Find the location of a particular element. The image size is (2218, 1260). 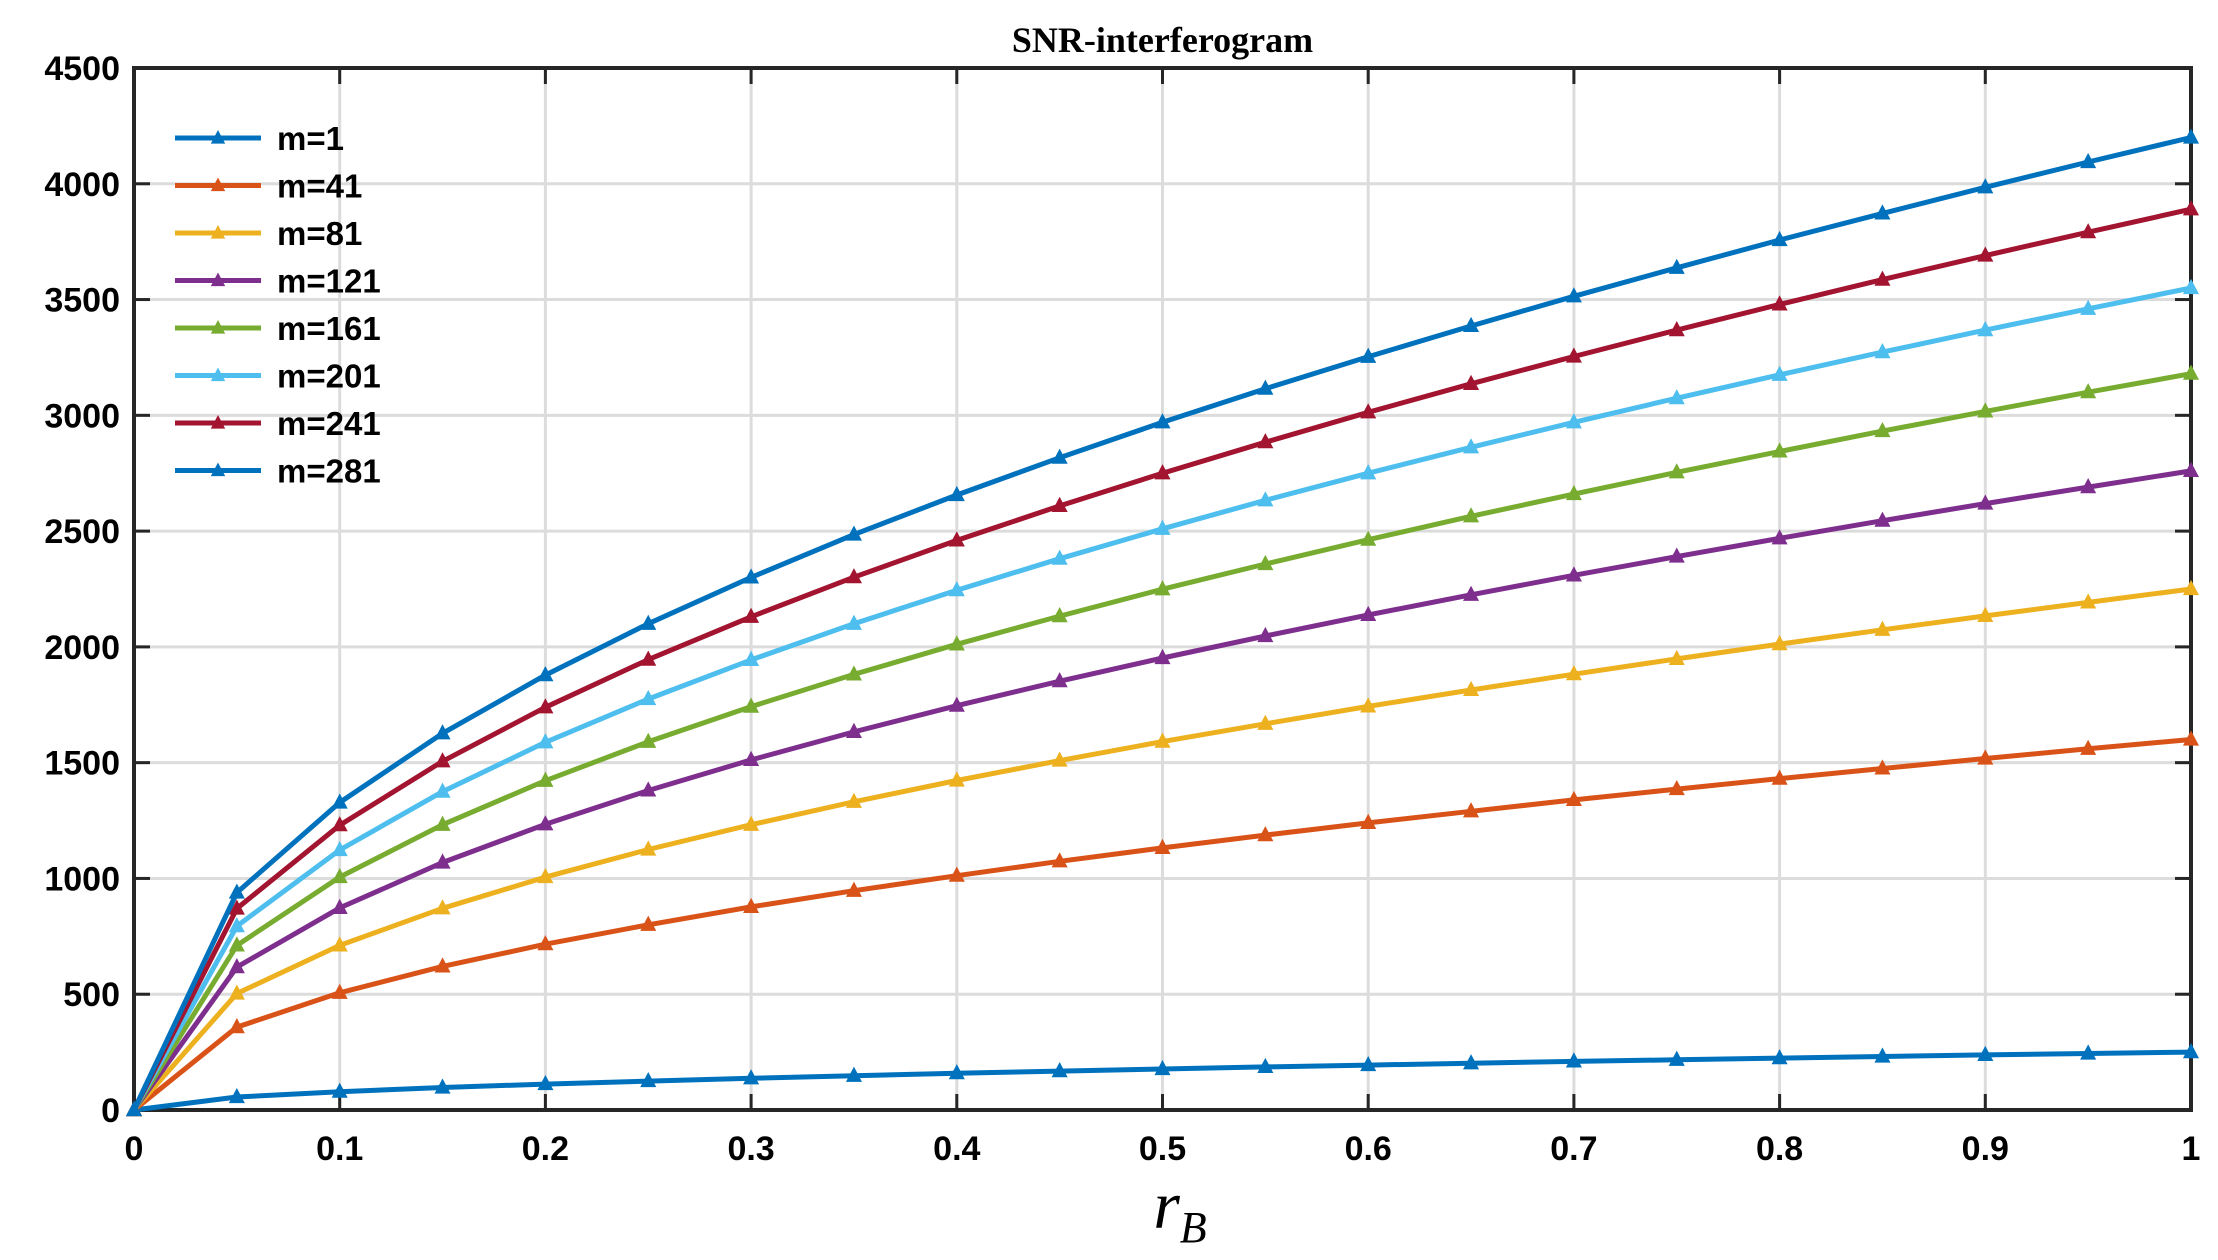

legend-label: m=41 is located at coordinates (319, 186).